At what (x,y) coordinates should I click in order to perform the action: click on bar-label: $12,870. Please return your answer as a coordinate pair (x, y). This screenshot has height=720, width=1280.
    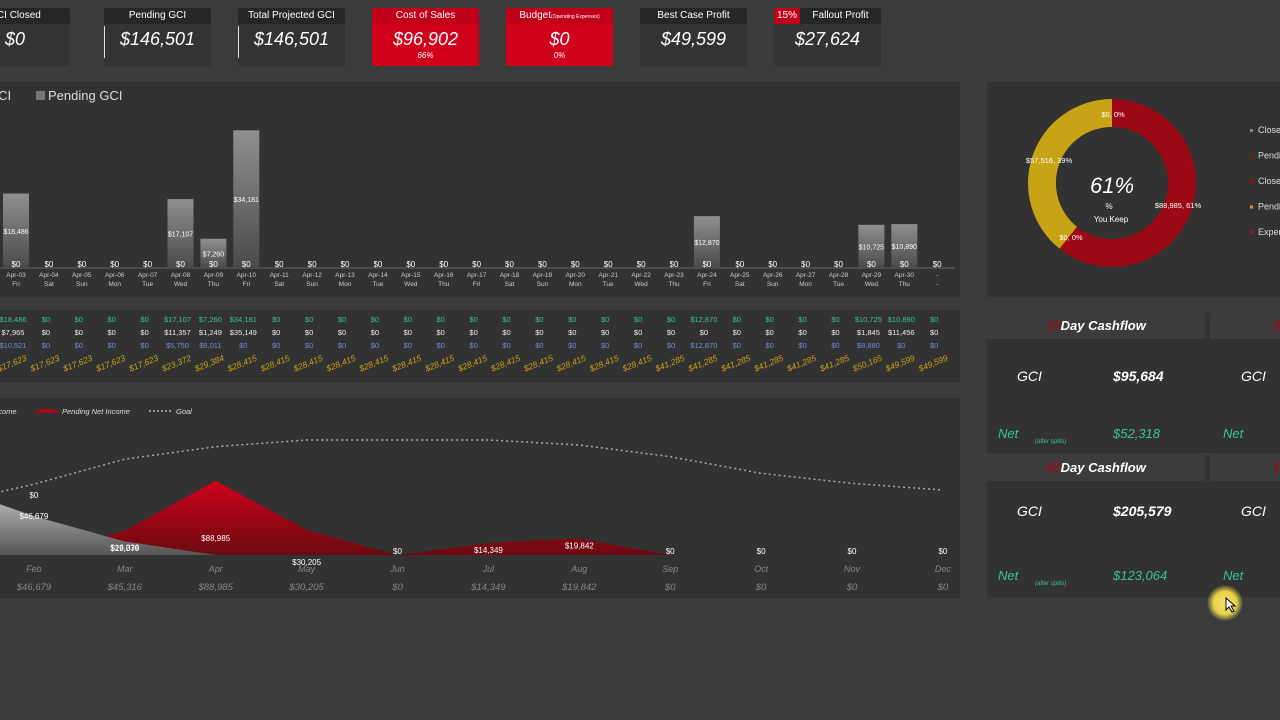
    Looking at the image, I should click on (706, 243).